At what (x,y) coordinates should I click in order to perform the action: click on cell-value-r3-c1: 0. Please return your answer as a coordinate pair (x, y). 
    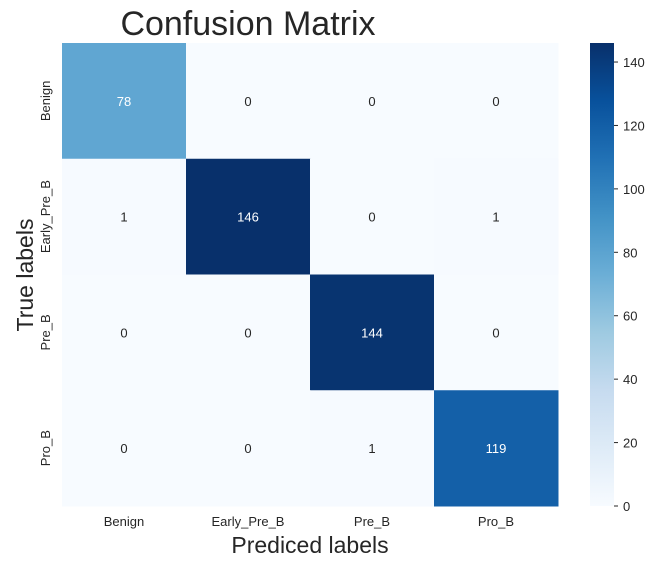
    Looking at the image, I should click on (247, 448).